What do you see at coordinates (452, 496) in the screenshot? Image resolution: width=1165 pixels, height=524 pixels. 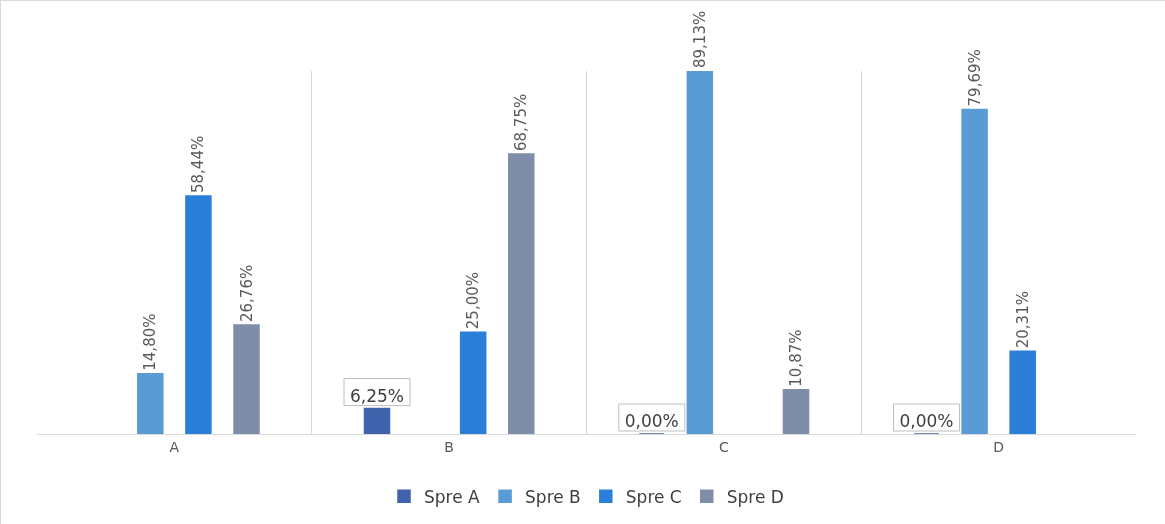 I see `legend-label: Spre A` at bounding box center [452, 496].